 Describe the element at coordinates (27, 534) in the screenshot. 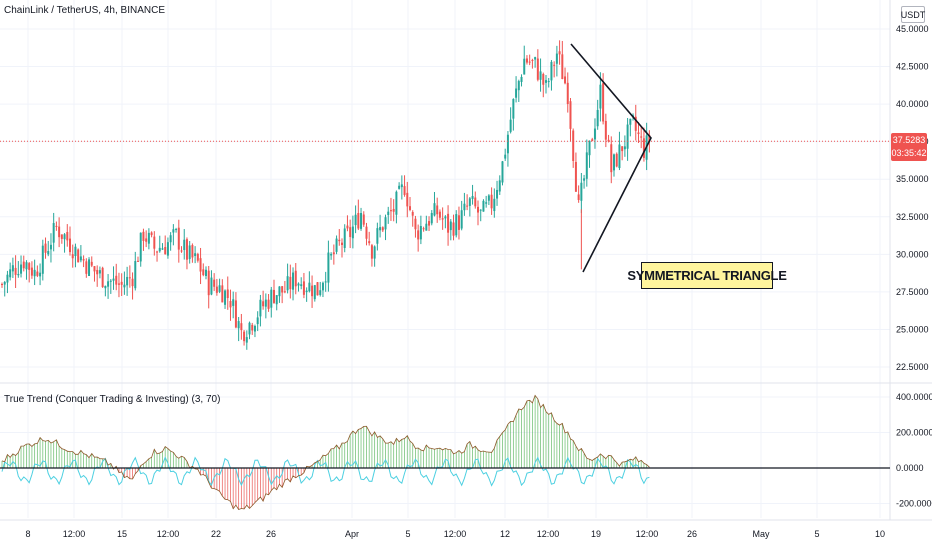

I see `time-axis-label: 8` at that location.